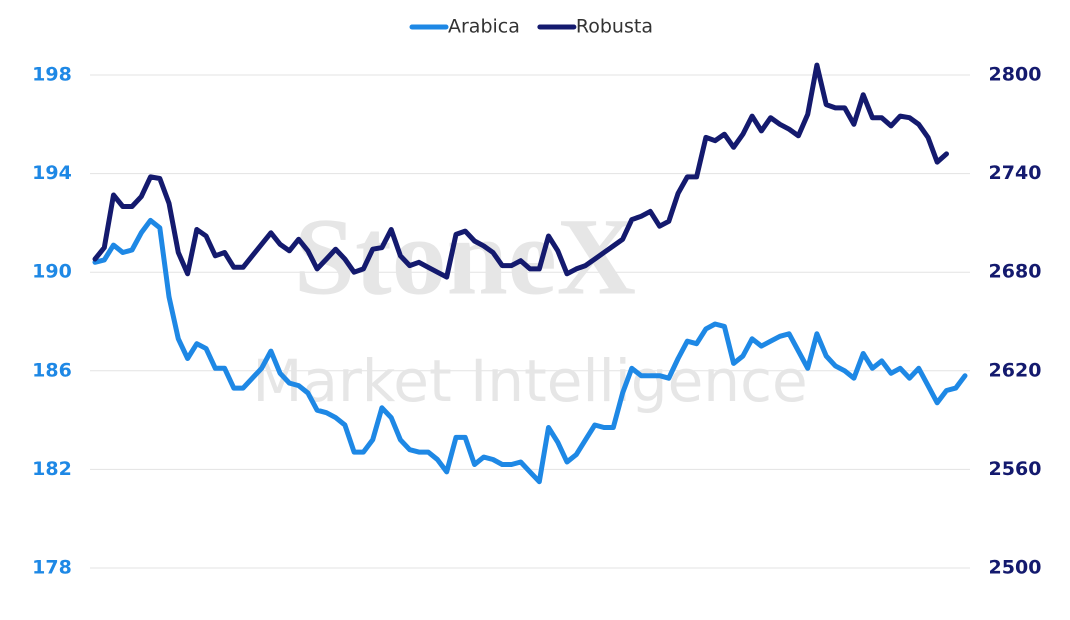  I want to click on watermark-subtitle: Market Intelligence, so click(529, 381).